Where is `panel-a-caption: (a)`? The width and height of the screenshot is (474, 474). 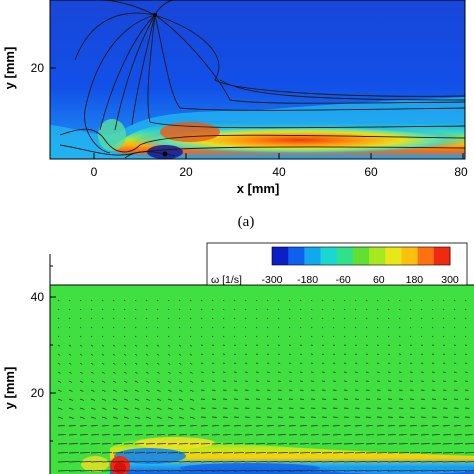
panel-a-caption: (a) is located at coordinates (246, 222).